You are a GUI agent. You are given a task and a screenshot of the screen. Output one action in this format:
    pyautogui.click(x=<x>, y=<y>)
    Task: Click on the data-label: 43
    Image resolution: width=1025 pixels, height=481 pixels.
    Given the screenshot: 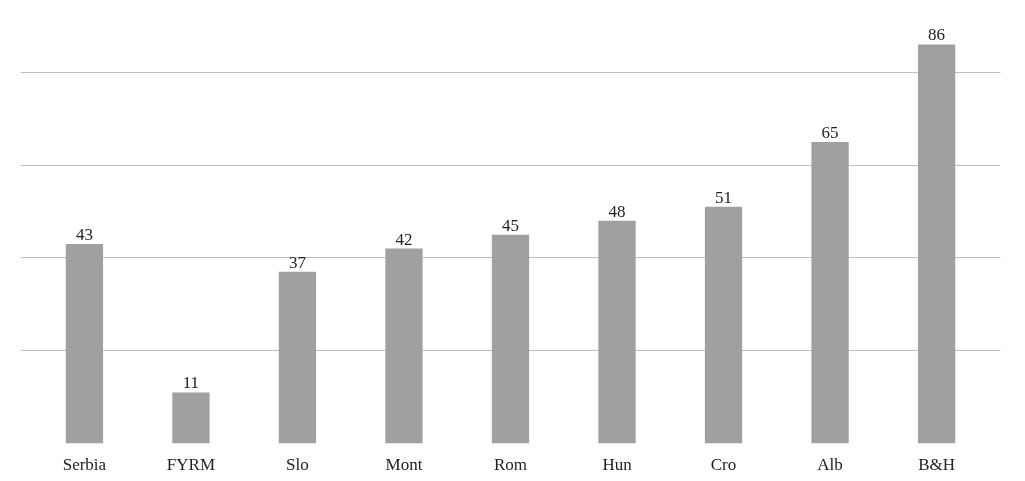 What is the action you would take?
    pyautogui.click(x=84, y=234)
    